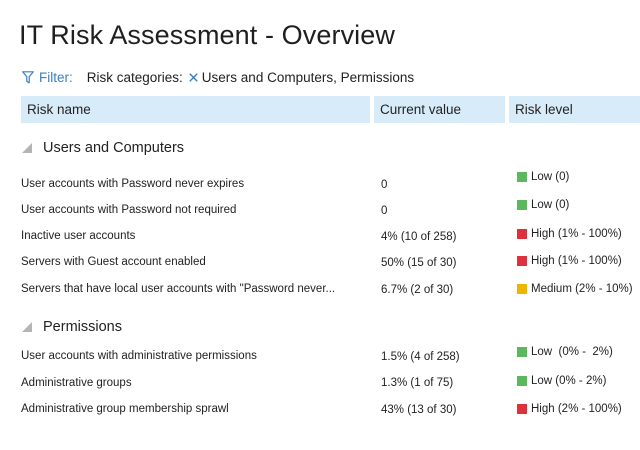 This screenshot has height=450, width=640. I want to click on risk-level-label: Medium (2% - 10%), so click(582, 289).